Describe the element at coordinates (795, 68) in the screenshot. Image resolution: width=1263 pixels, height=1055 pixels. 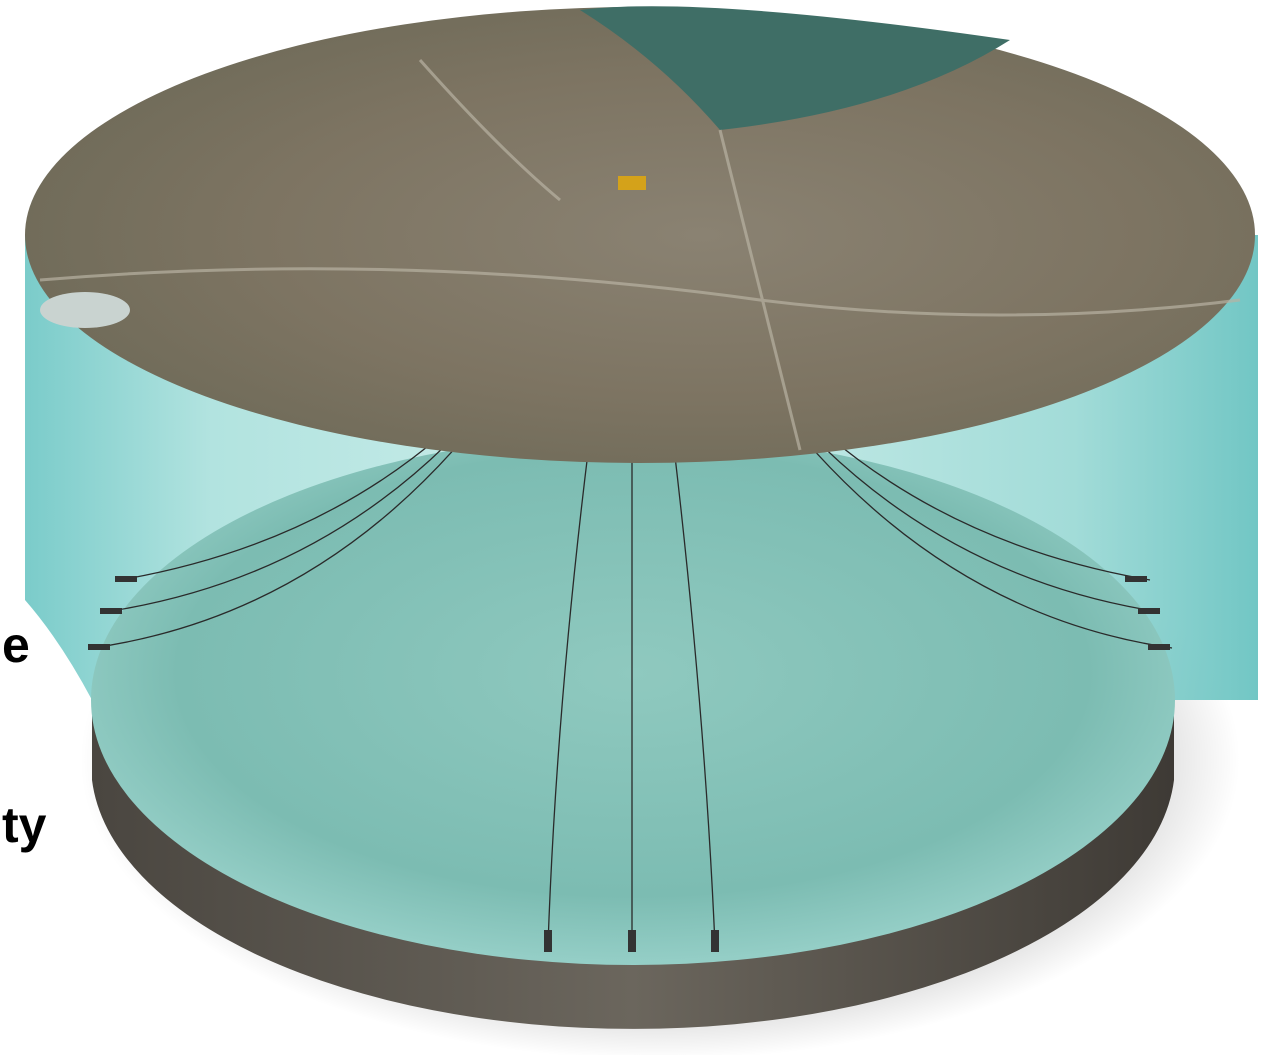
I see `bay` at that location.